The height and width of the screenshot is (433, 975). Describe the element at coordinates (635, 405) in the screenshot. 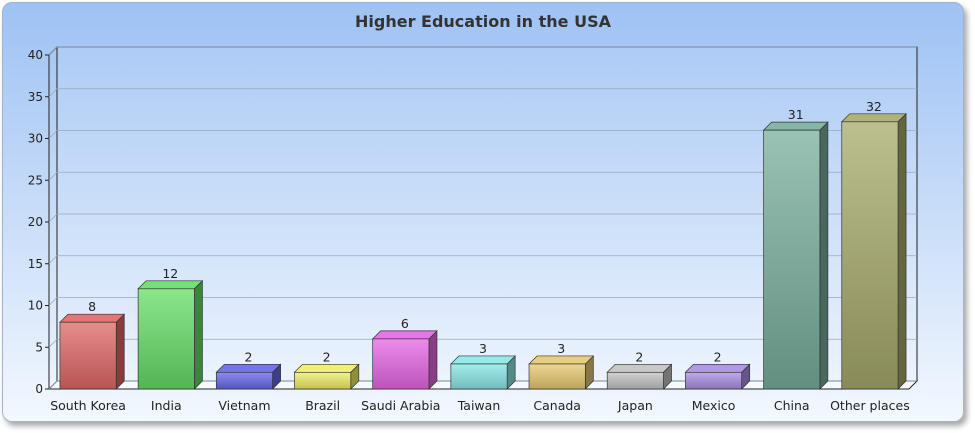

I see `x-tick-label: Japan` at that location.